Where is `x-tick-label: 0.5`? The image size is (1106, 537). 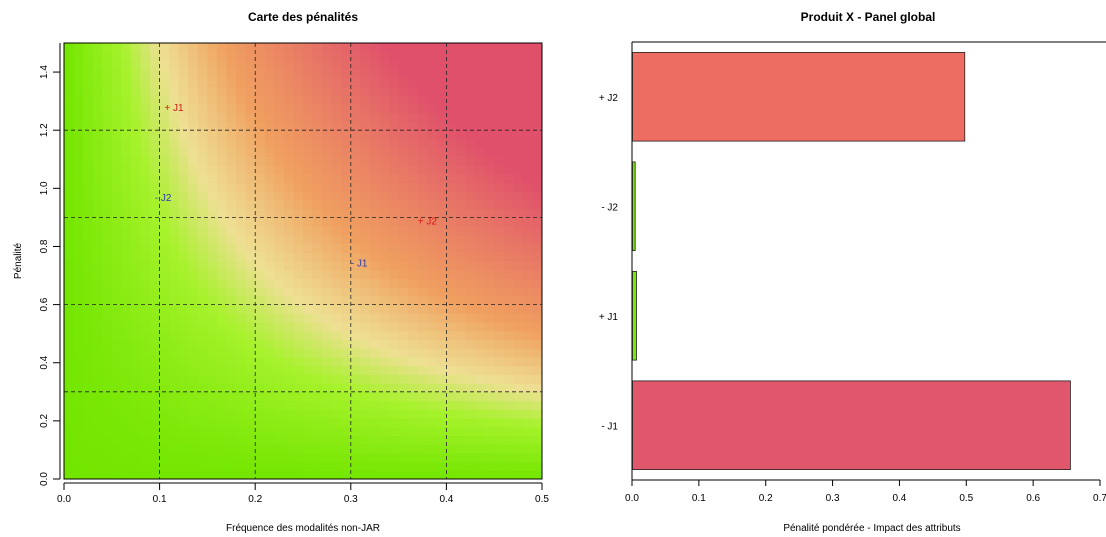
x-tick-label: 0.5 is located at coordinates (542, 499).